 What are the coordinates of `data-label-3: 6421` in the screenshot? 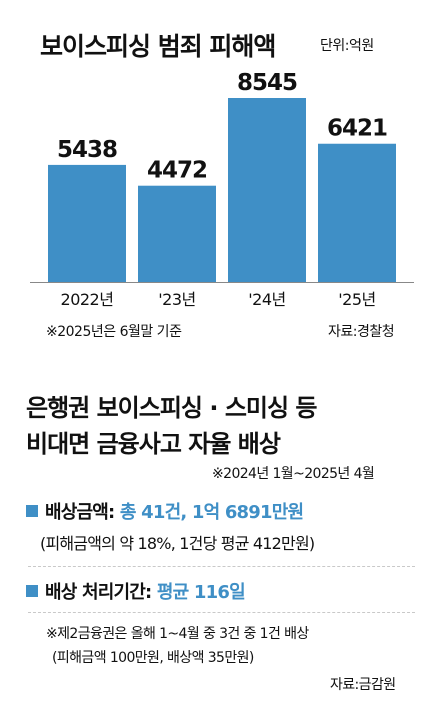 It's located at (357, 129).